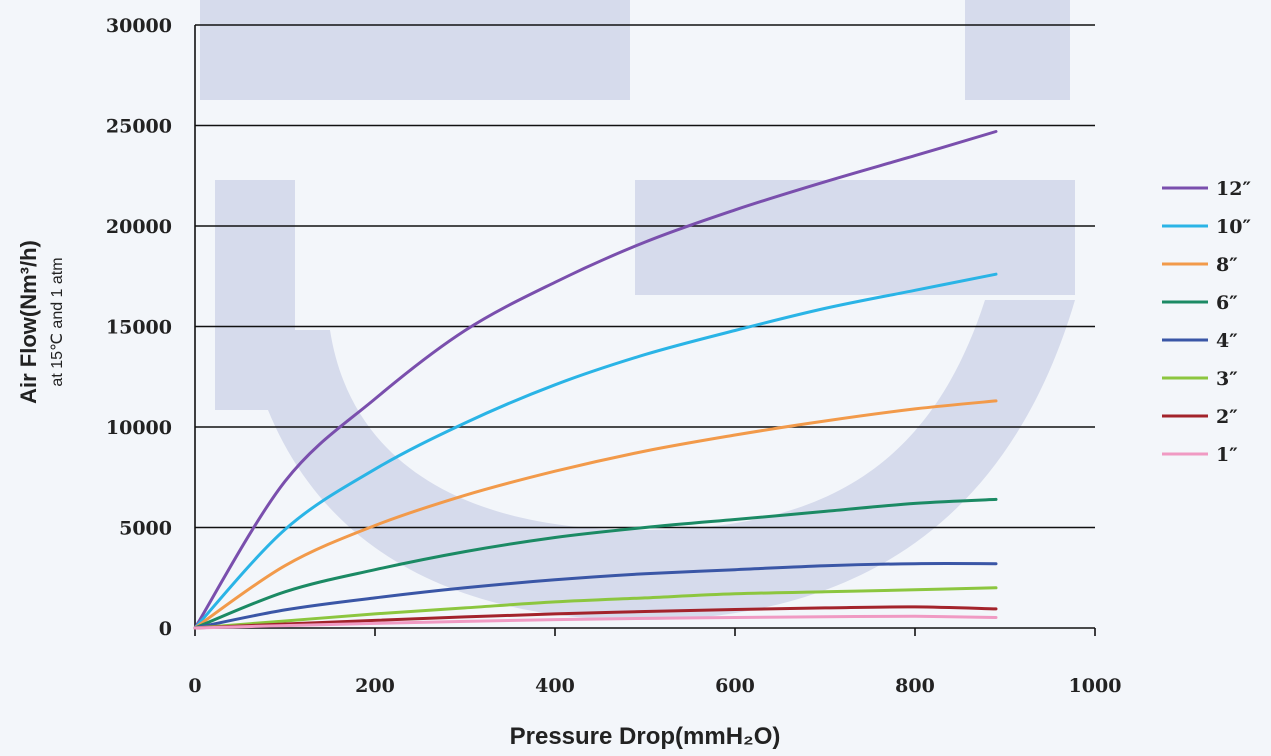 Image resolution: width=1271 pixels, height=756 pixels. What do you see at coordinates (145, 529) in the screenshot?
I see `y-tick-label: 5000` at bounding box center [145, 529].